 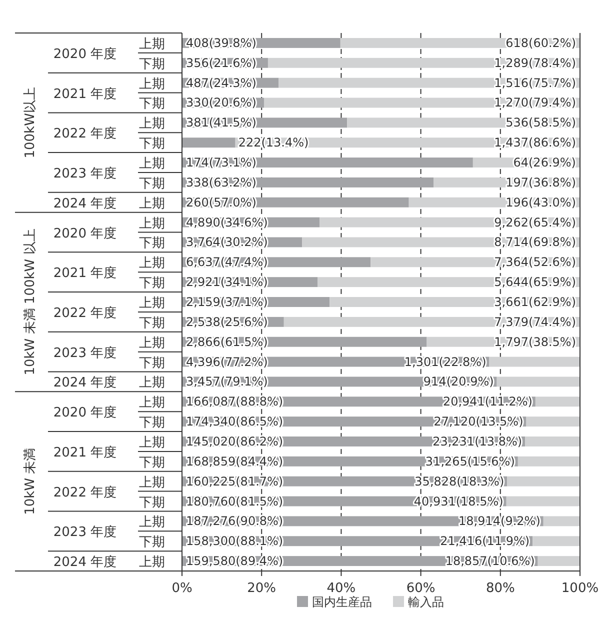 I want to click on legend-label: 輸入品, so click(x=426, y=602).